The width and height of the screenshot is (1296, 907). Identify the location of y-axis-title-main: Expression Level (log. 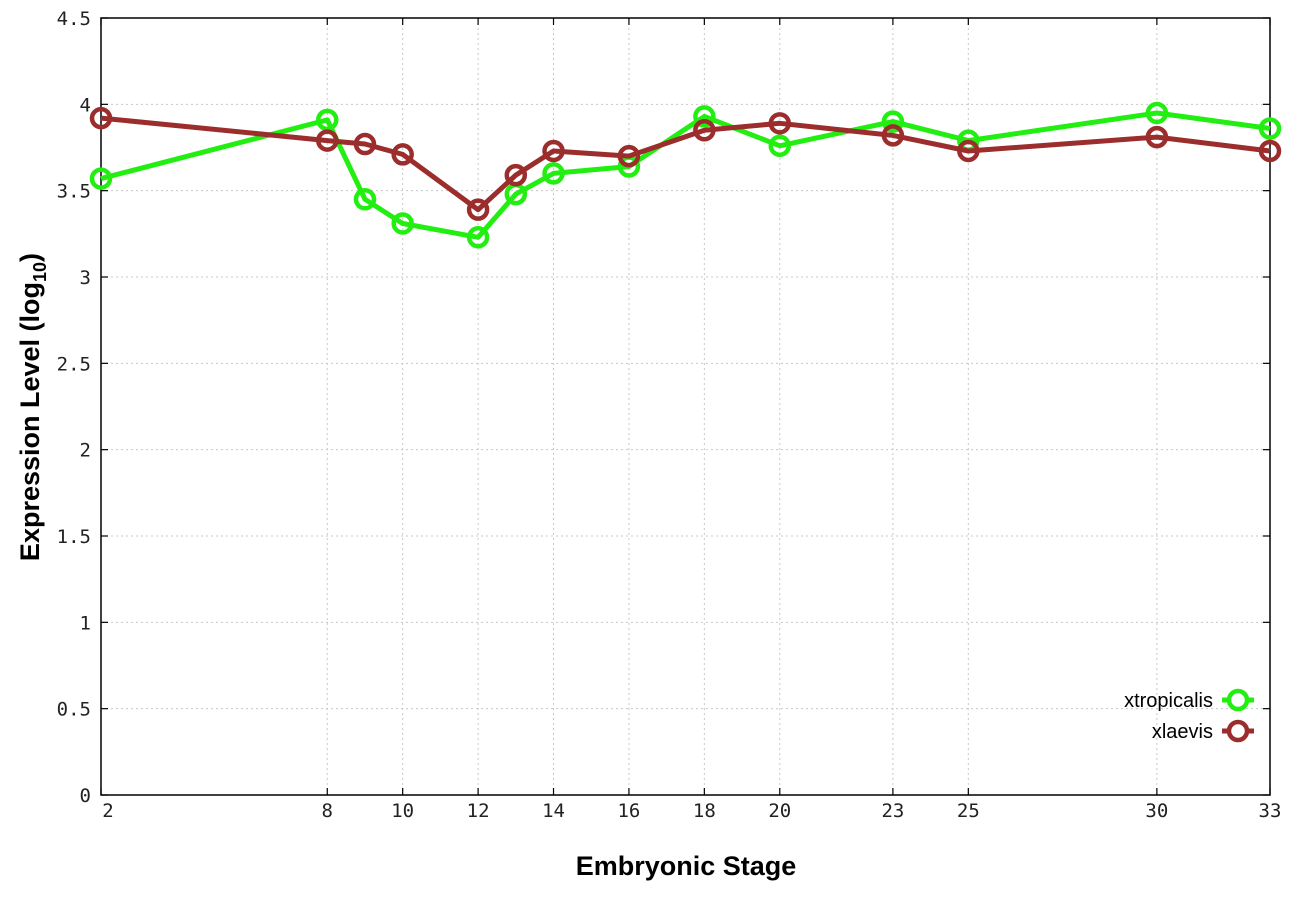
(30, 421).